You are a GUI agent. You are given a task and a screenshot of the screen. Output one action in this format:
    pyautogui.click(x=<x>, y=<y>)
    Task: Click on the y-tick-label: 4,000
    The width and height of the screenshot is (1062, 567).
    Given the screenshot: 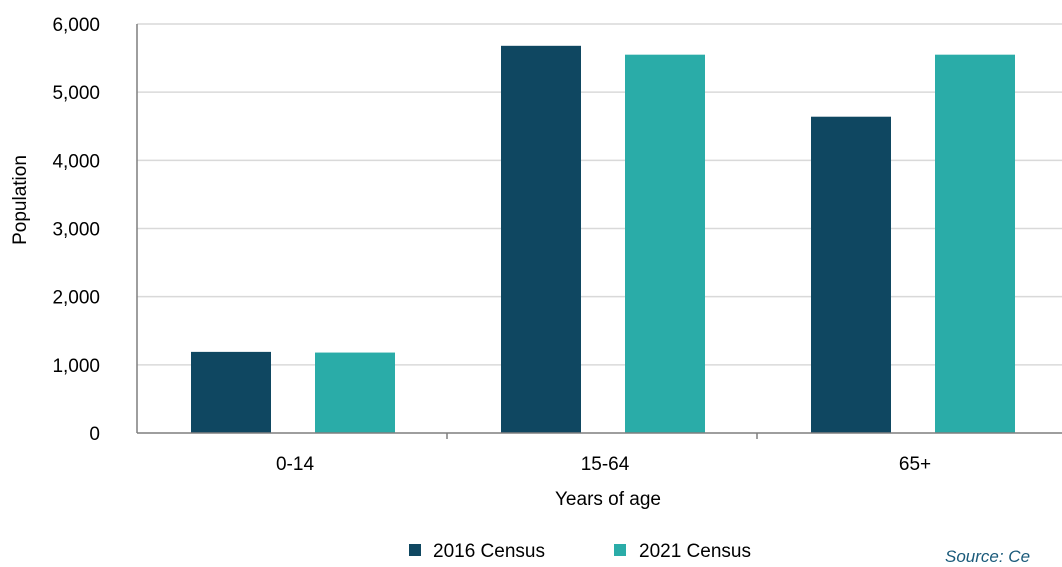 What is the action you would take?
    pyautogui.click(x=76, y=161)
    